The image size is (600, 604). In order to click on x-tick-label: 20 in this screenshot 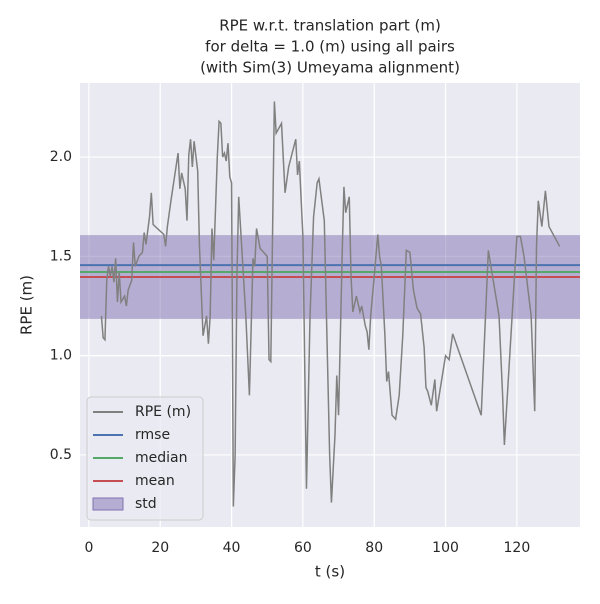, I will do `click(160, 548)`.